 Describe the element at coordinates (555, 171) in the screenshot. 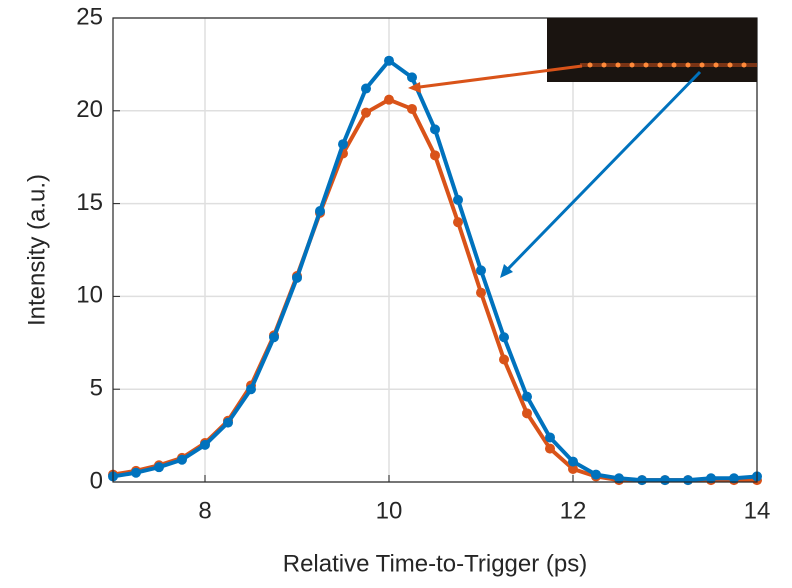

I see `arrows` at that location.